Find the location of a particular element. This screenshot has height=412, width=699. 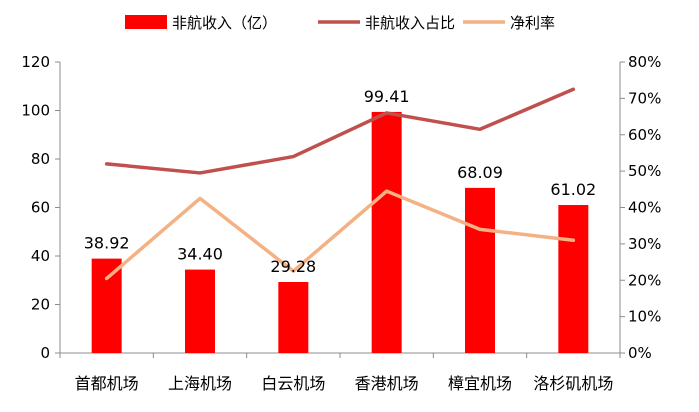

y-right-tick-label: 50% is located at coordinates (644, 171).